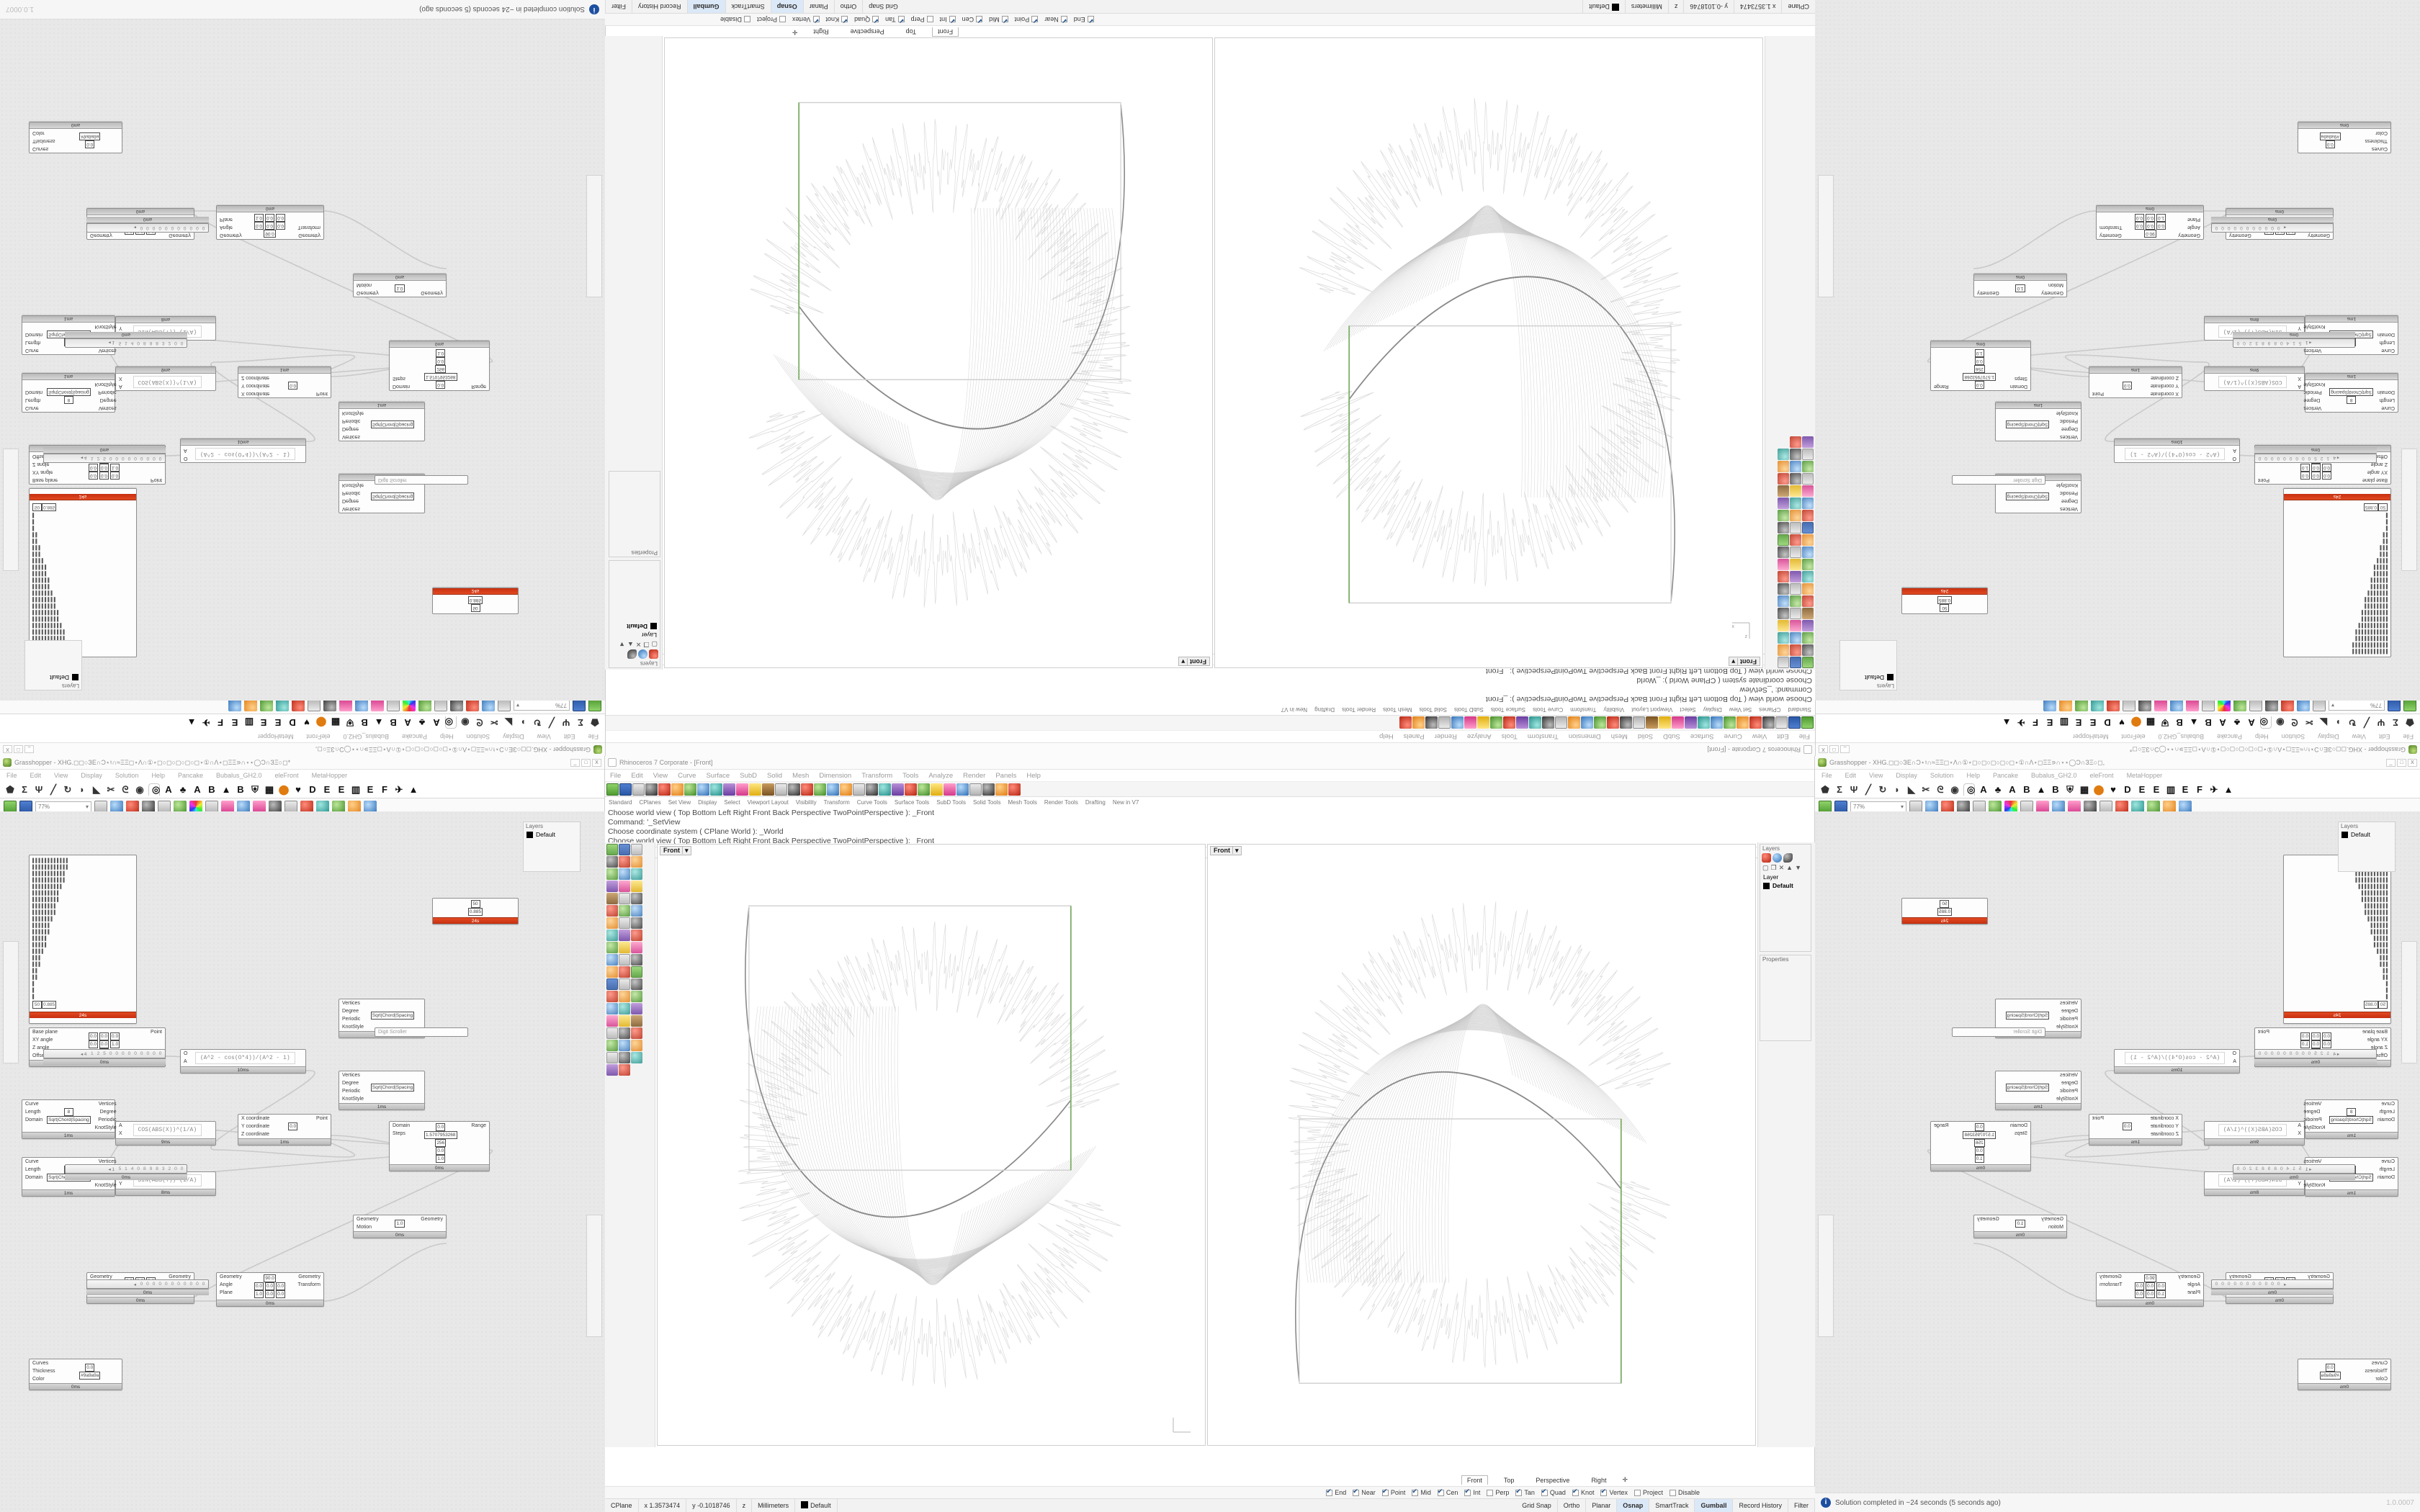 The height and width of the screenshot is (1512, 2420). I want to click on shade-4-icon, so click(2097, 705).